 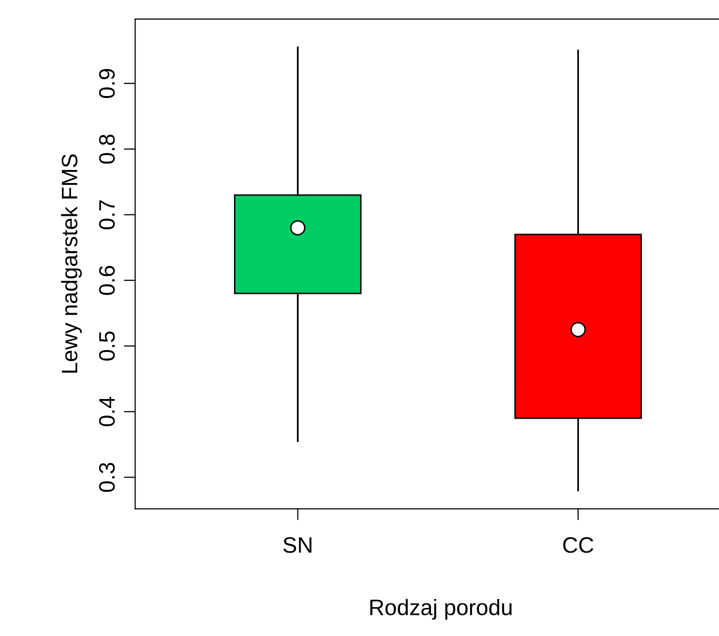 I want to click on y-tick-label: 0.8, so click(x=107, y=149).